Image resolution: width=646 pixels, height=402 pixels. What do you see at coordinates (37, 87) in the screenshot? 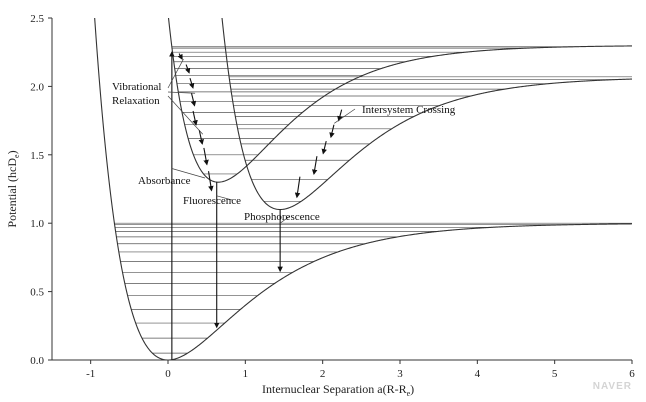
I see `y-tick-label: 2.0` at bounding box center [37, 87].